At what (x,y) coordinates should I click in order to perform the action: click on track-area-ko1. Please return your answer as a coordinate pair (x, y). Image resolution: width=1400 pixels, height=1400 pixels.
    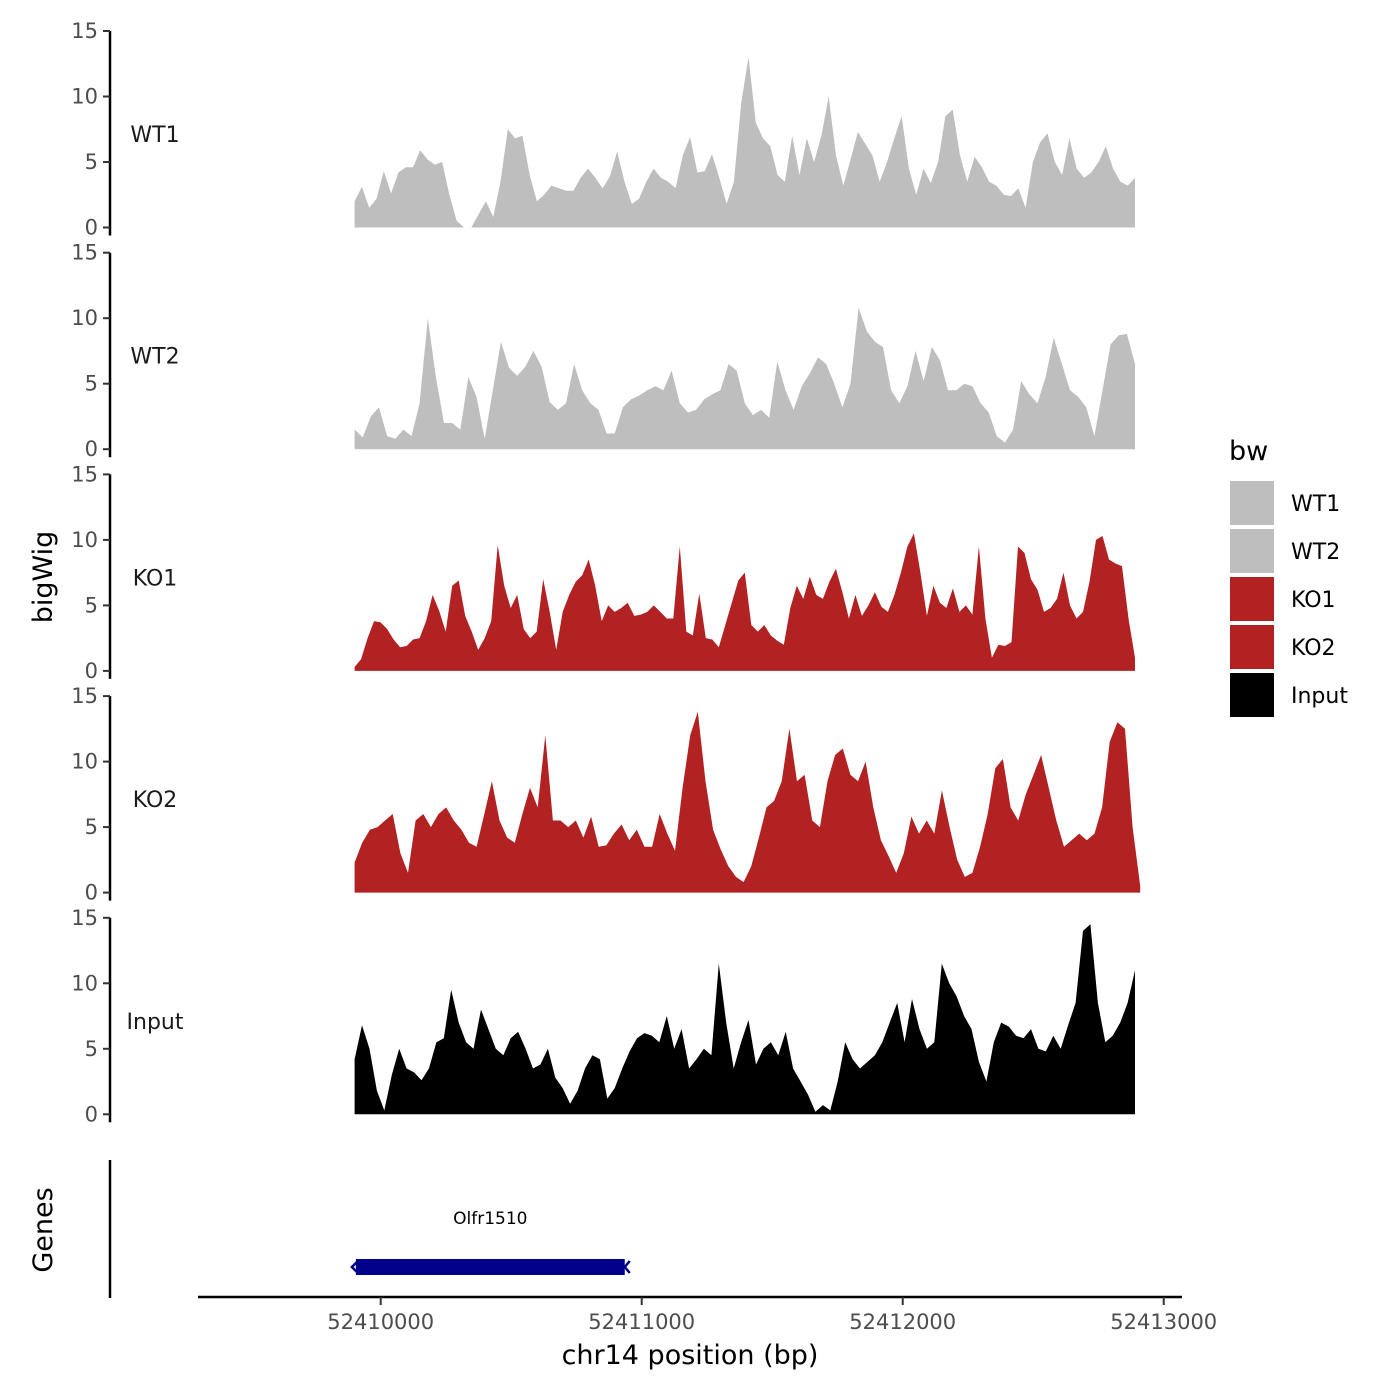
    Looking at the image, I should click on (745, 602).